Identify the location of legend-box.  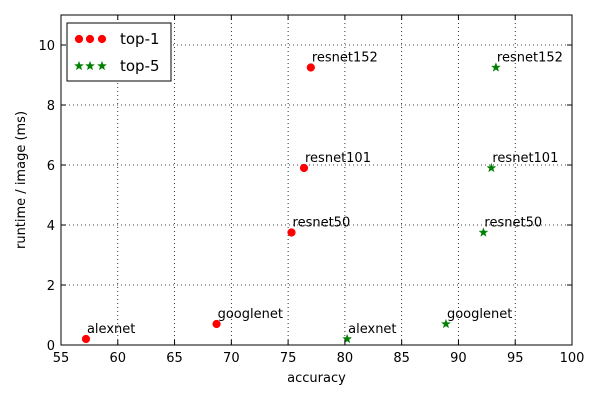
(119, 52).